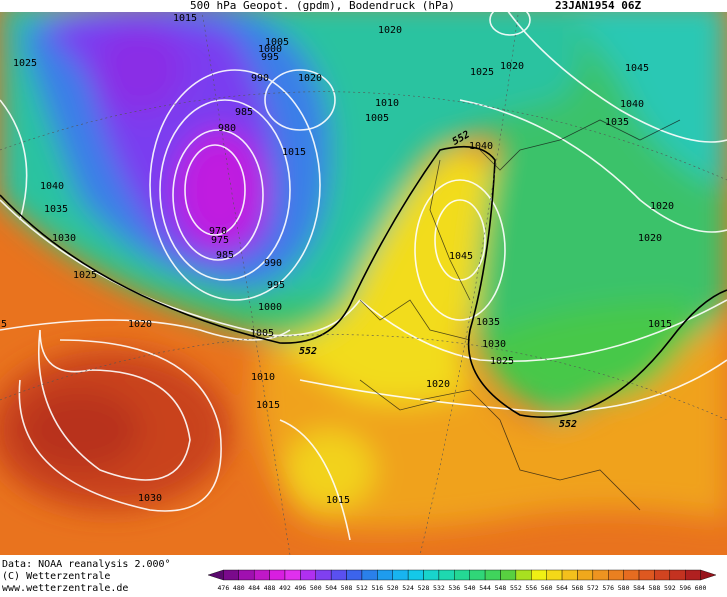 The height and width of the screenshot is (597, 727). What do you see at coordinates (485, 588) in the screenshot?
I see `scale-tick-label: 544` at bounding box center [485, 588].